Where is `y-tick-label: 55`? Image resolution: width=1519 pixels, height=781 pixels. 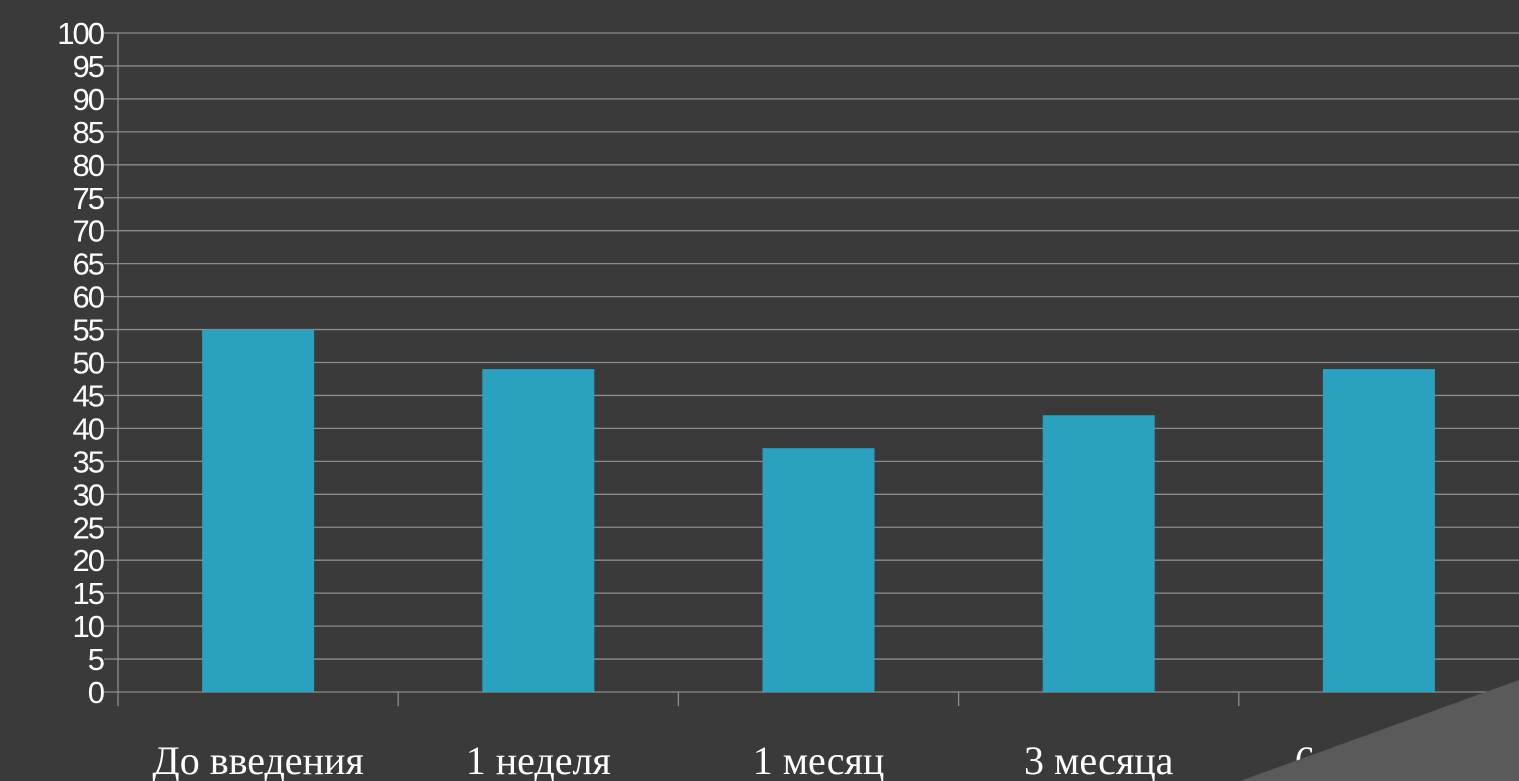
y-tick-label: 55 is located at coordinates (88, 330).